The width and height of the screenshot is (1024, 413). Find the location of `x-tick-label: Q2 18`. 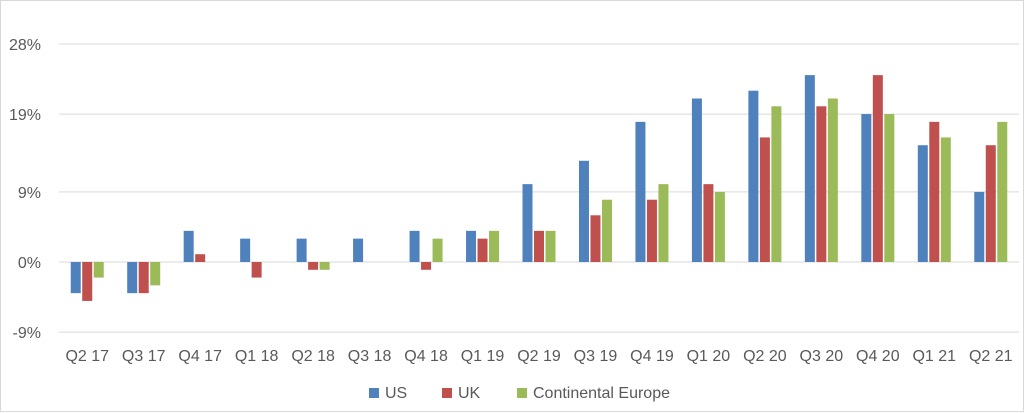

x-tick-label: Q2 18 is located at coordinates (313, 356).